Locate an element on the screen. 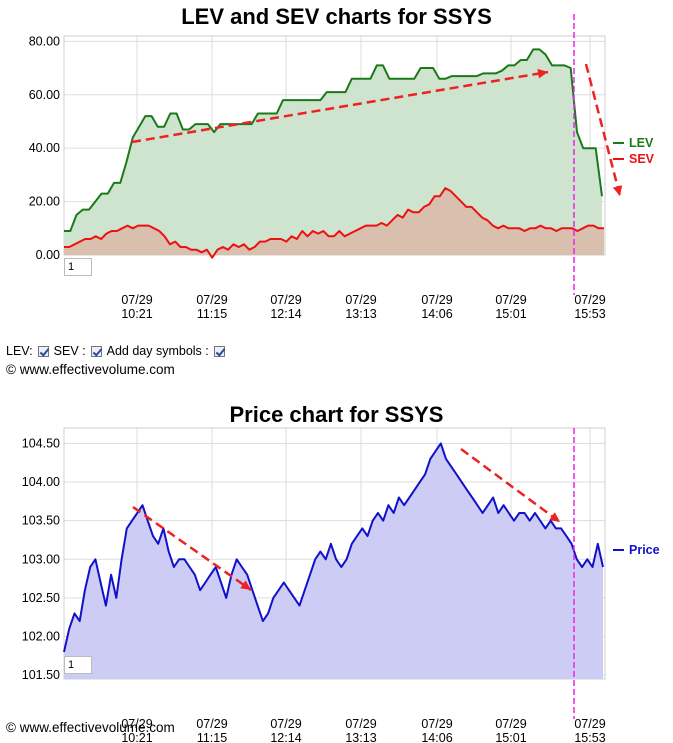 This screenshot has height=743, width=673. lev-checkbox is located at coordinates (43, 351).